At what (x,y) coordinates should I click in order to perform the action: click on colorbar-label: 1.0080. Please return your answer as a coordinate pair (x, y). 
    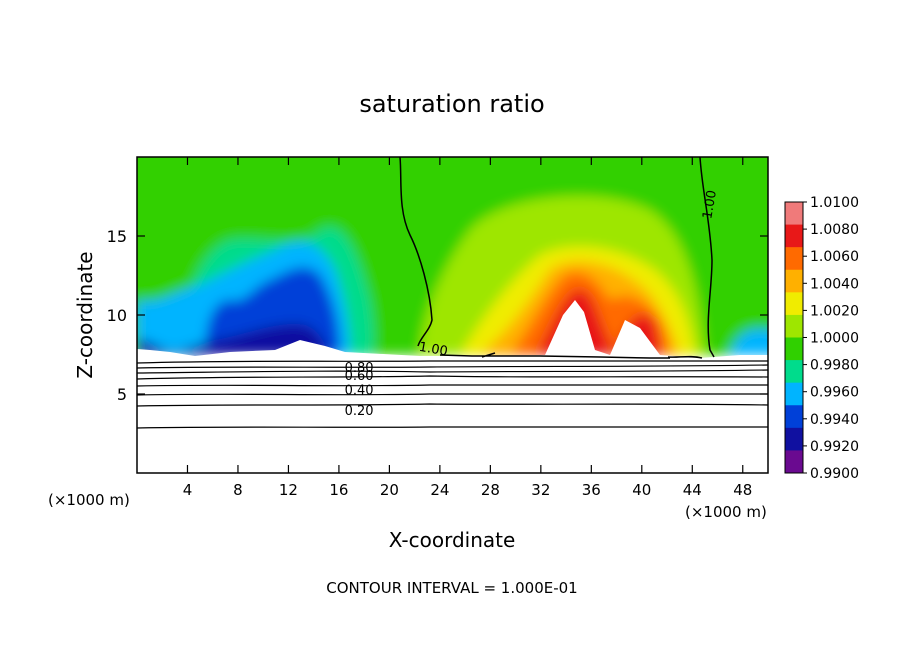
    Looking at the image, I should click on (834, 230).